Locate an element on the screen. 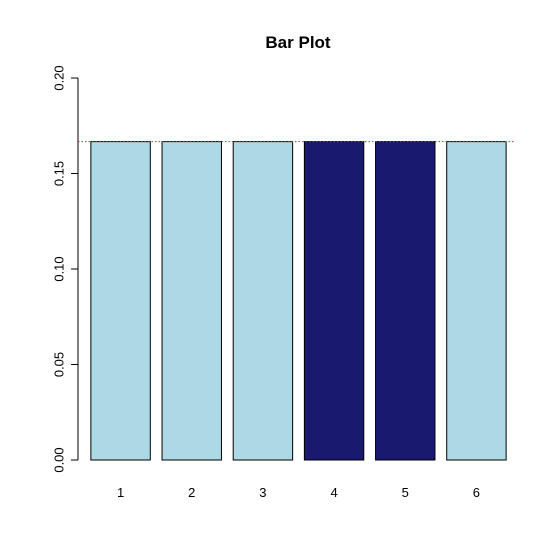 The height and width of the screenshot is (557, 558). x-axis-labels: 1 2 3 4 5 6 is located at coordinates (298, 492).